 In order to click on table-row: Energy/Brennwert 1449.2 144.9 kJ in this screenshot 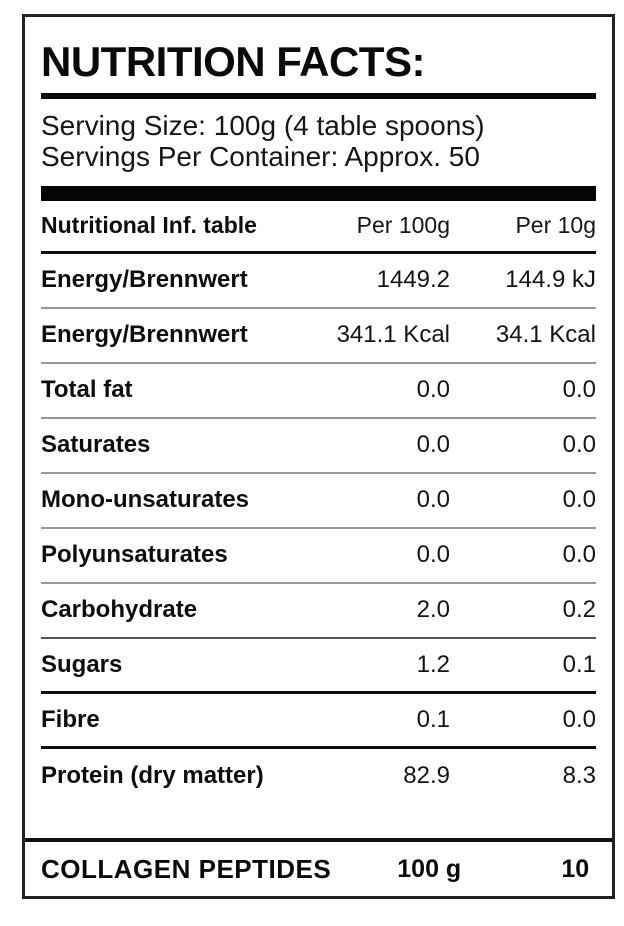, I will do `click(318, 281)`.